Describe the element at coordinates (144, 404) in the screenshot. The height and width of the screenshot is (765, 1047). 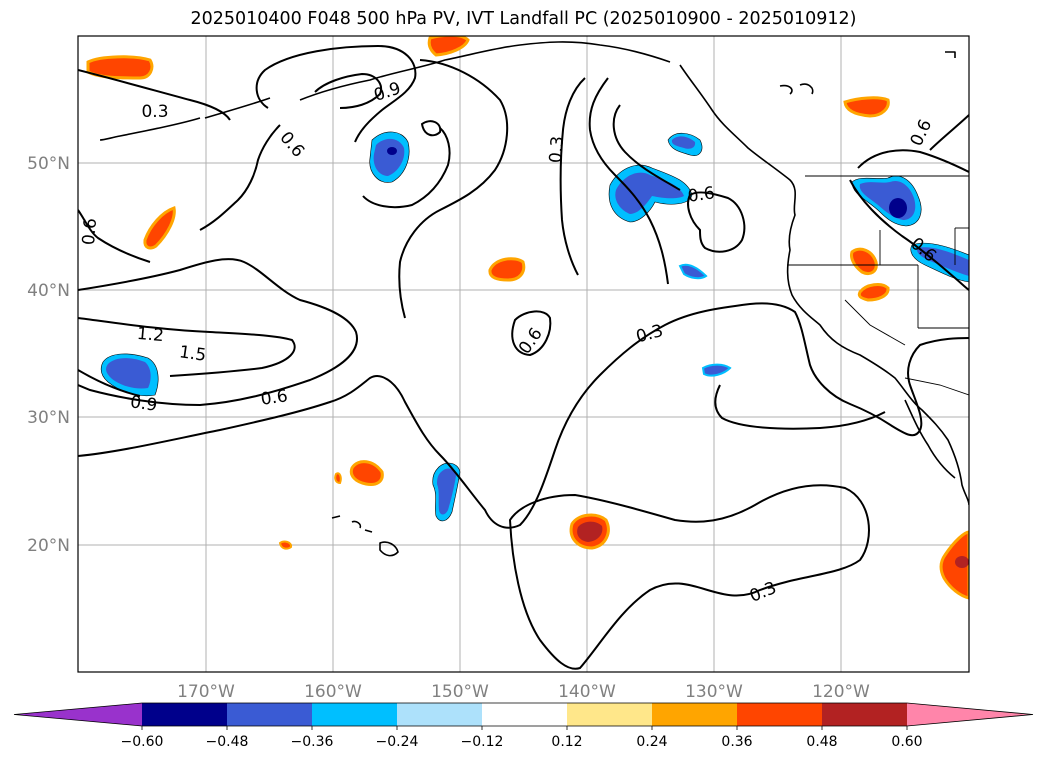
I see `contour-label: 0.9` at that location.